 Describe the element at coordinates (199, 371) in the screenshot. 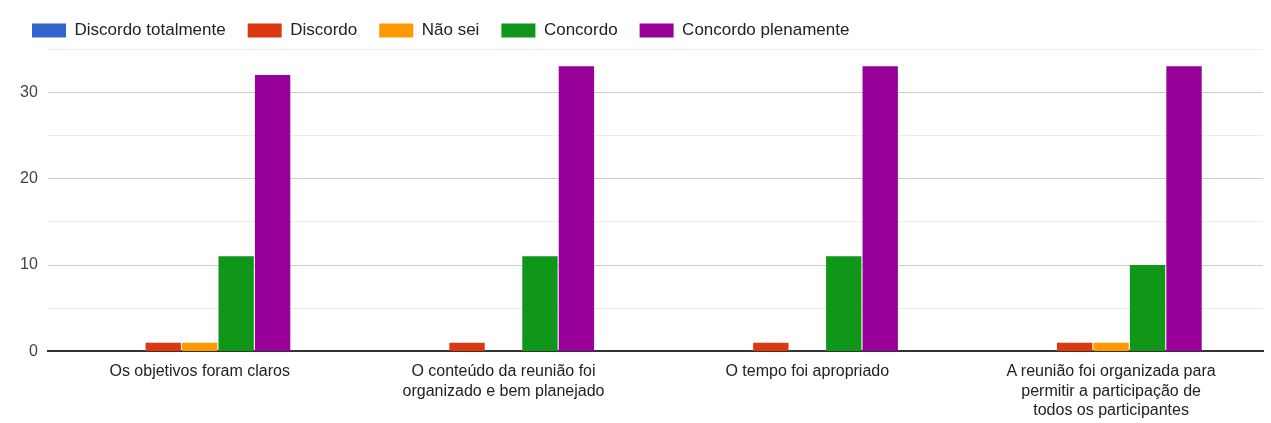

I see `x-tick-label: Os objetivos foram claros` at that location.